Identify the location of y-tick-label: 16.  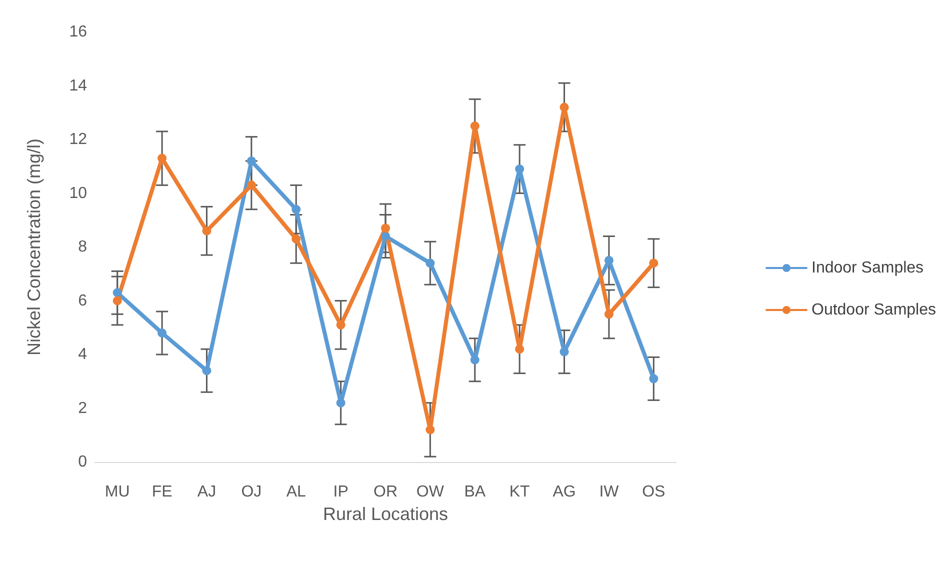
(78, 32).